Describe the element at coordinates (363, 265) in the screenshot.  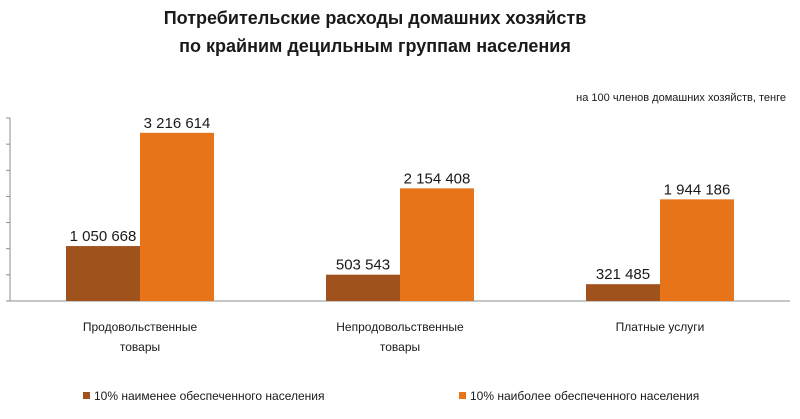
I see `data-label-series-0-cat-1: 503 543` at that location.